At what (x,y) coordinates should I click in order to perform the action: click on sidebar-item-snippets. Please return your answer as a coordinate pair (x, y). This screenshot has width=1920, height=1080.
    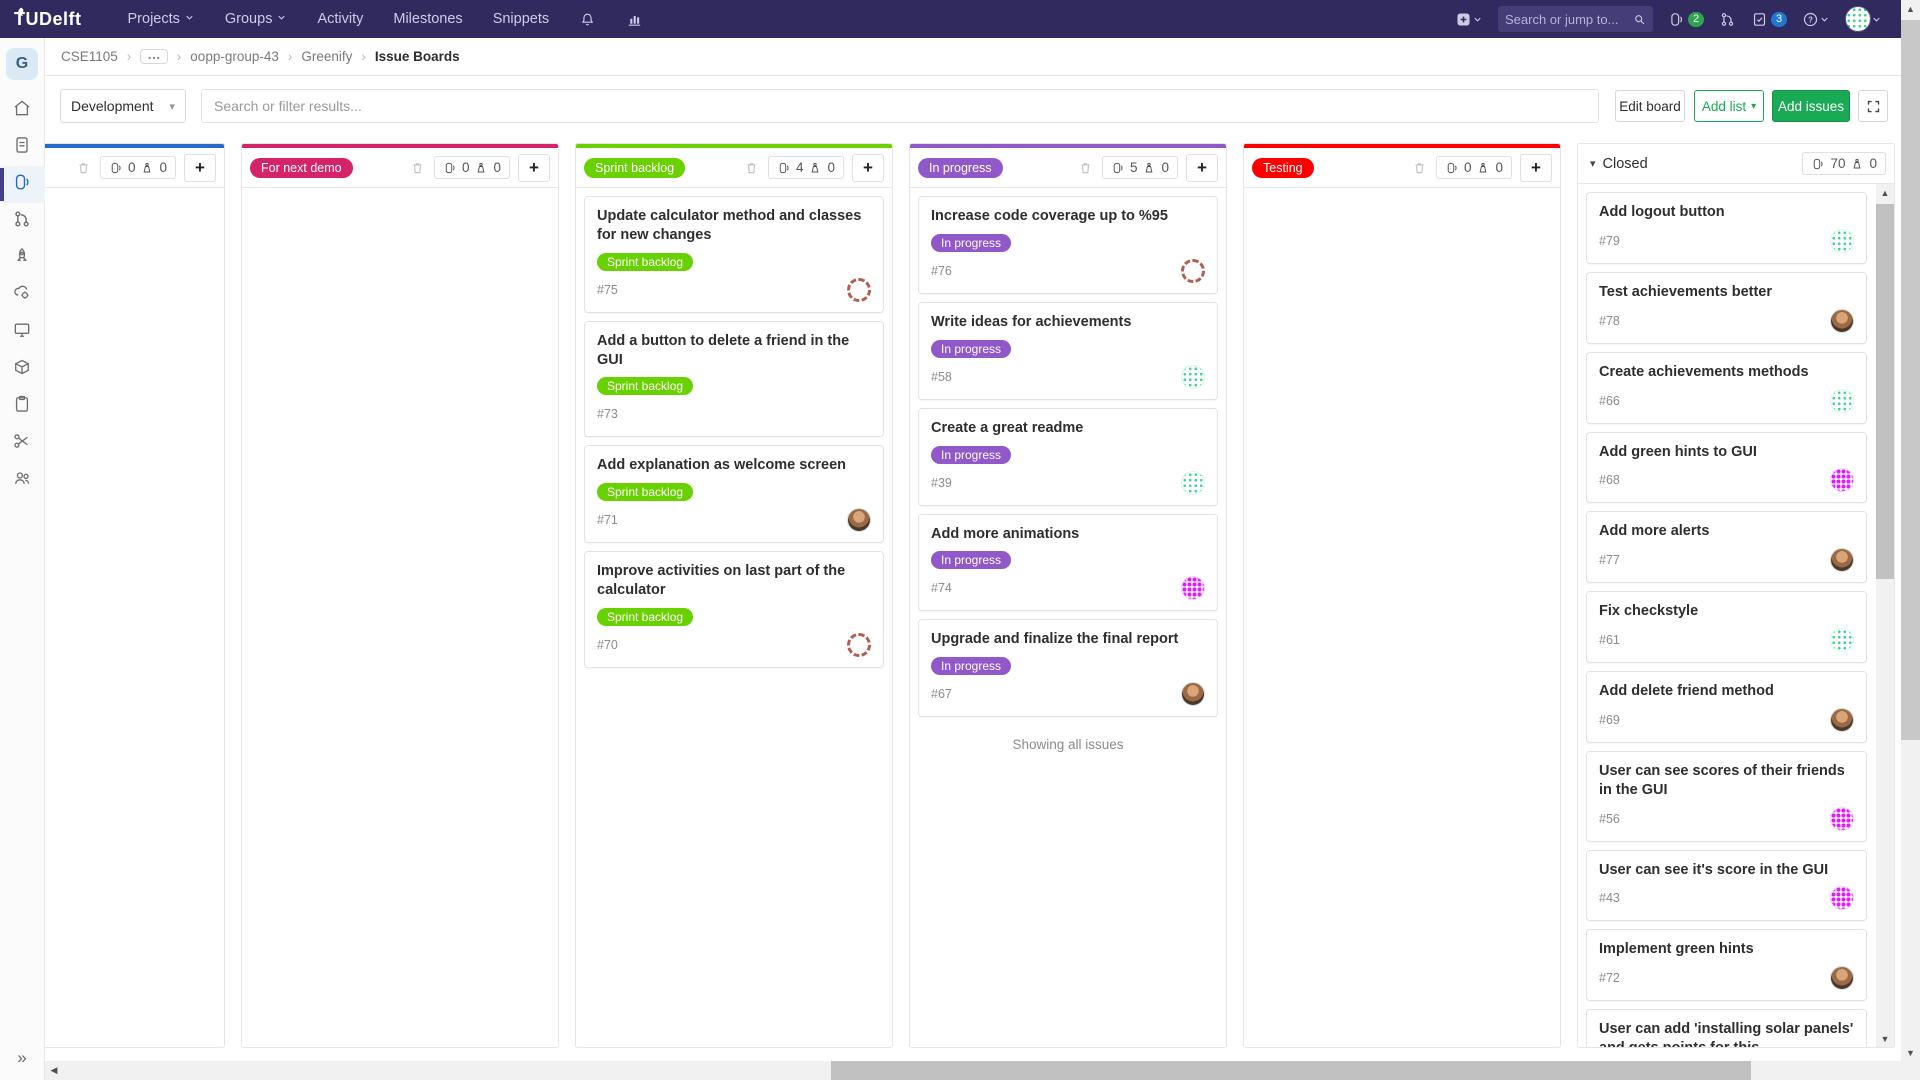
    Looking at the image, I should click on (22, 443).